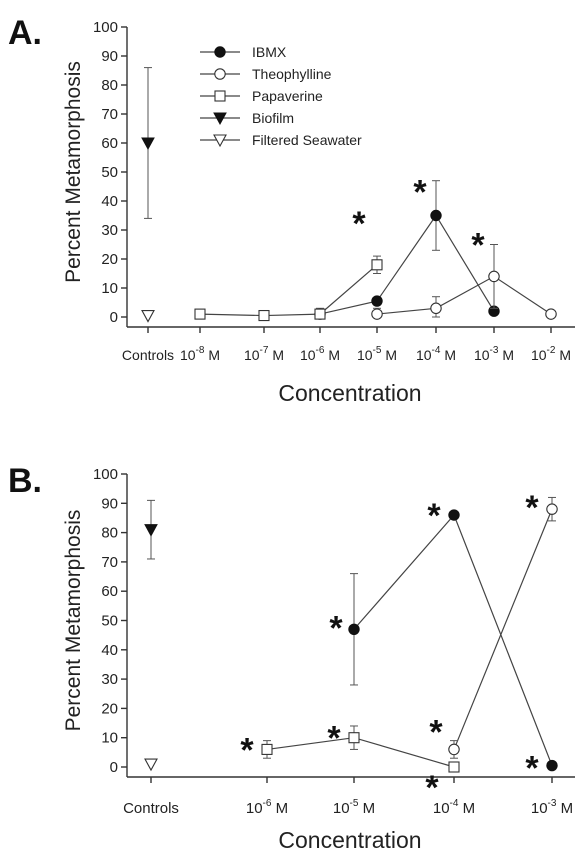 The height and width of the screenshot is (854, 580). I want to click on x-tick-label: 10-7 M, so click(264, 354).